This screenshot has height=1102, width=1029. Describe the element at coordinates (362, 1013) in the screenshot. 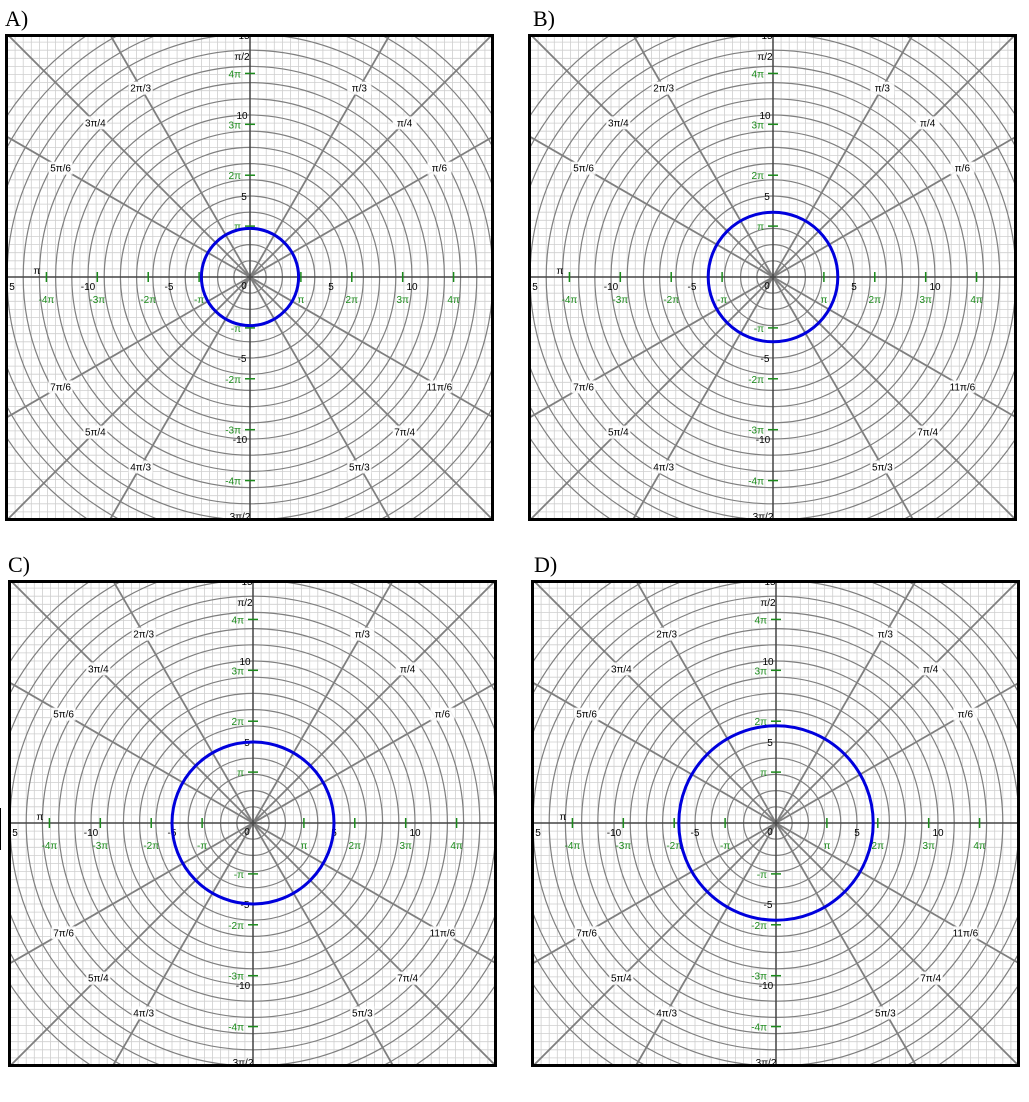

I see `angle-label: 5π/3` at that location.